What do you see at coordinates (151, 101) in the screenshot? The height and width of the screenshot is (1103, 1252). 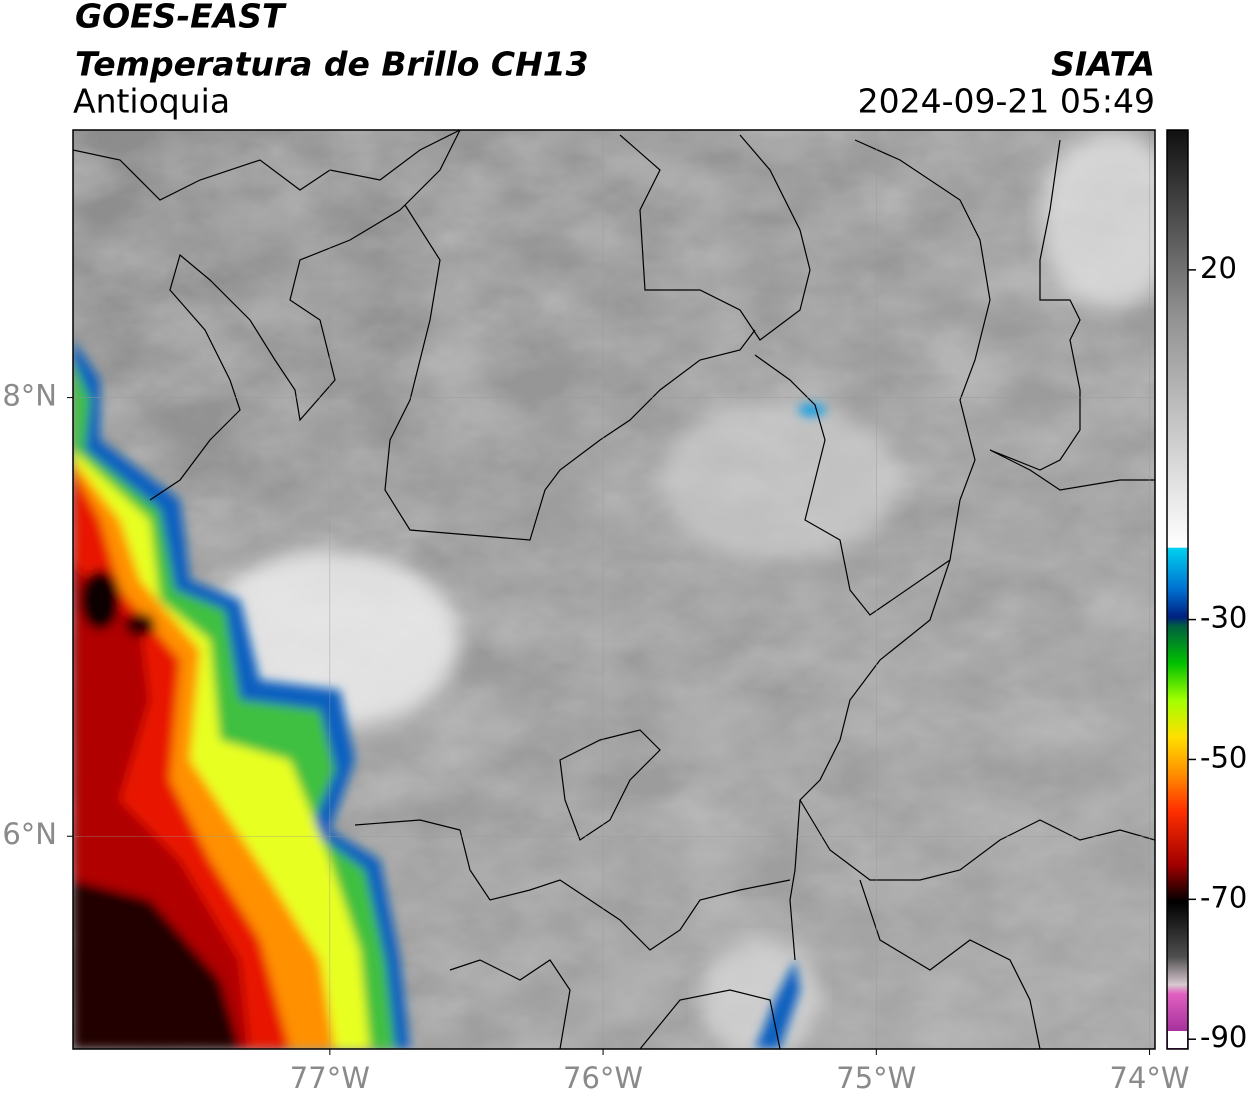 I see `region: Antioquia` at bounding box center [151, 101].